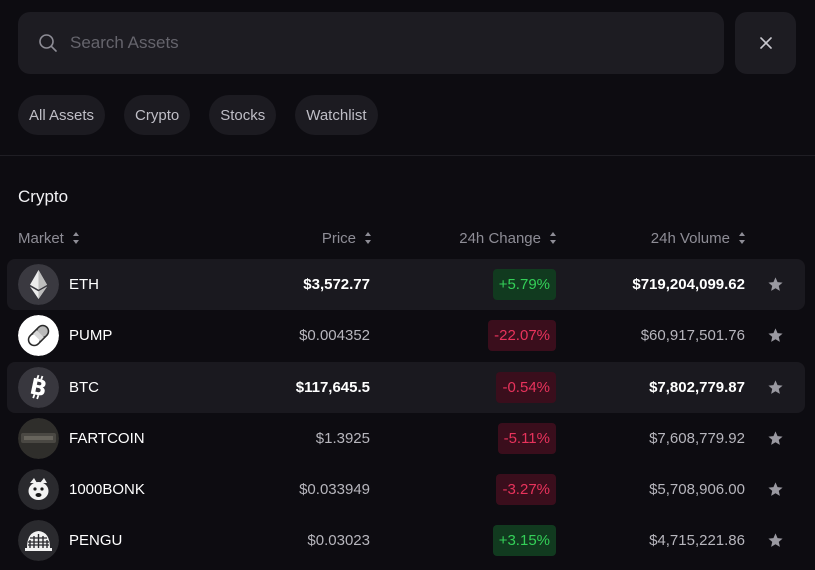 Image resolution: width=815 pixels, height=570 pixels. I want to click on asset-price: $0.033949, so click(334, 489).